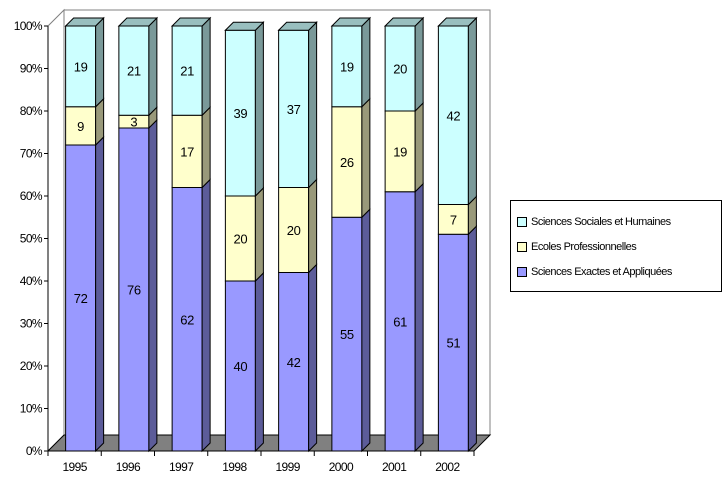  What do you see at coordinates (522, 271) in the screenshot?
I see `legend-swatch-exact` at bounding box center [522, 271].